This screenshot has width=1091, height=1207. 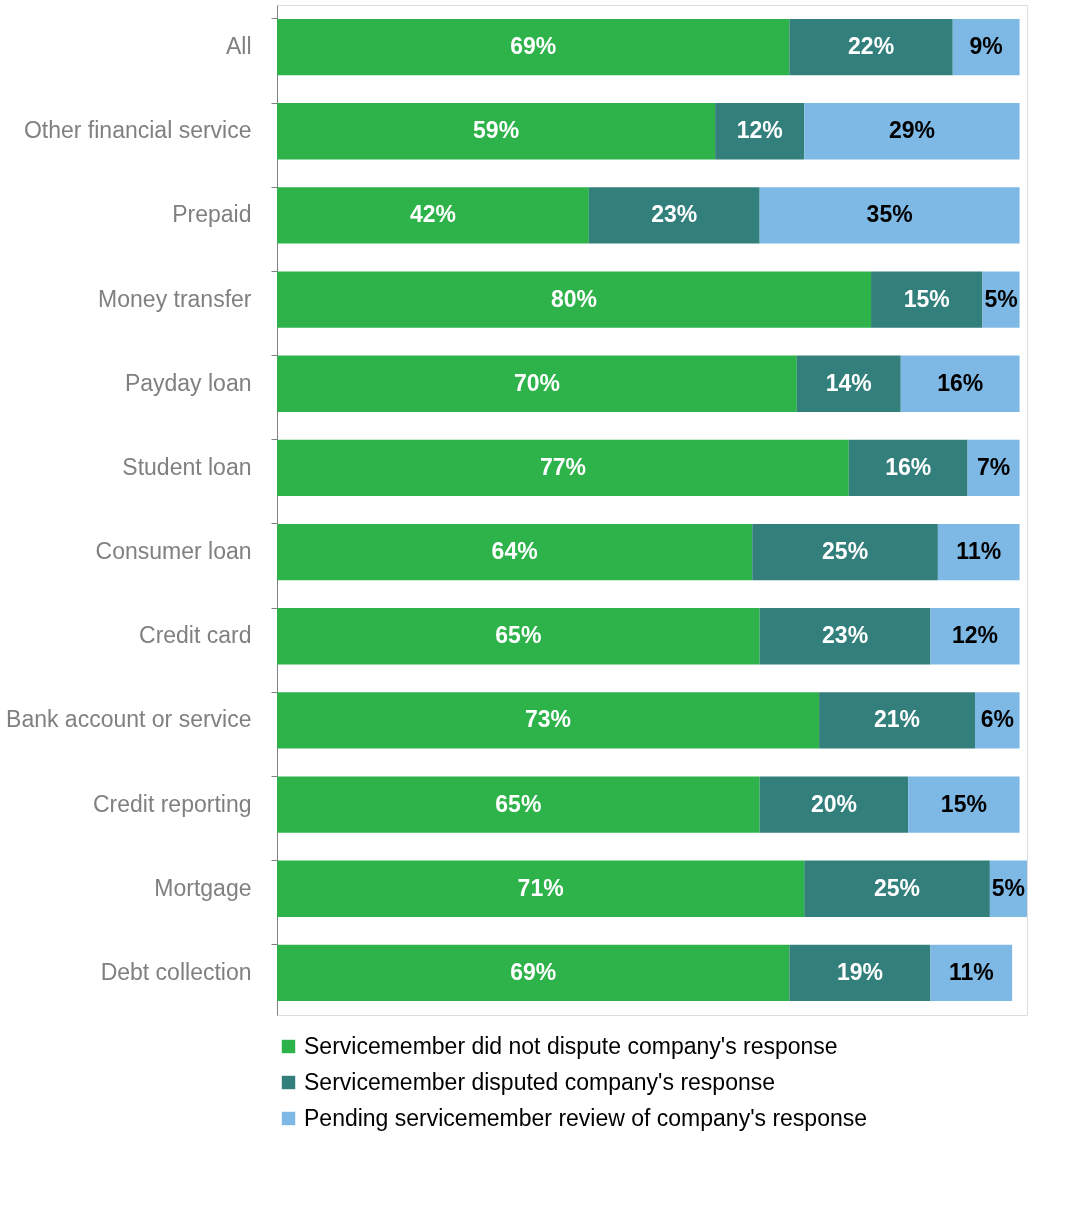 I want to click on data-label: 42%, so click(x=432, y=214).